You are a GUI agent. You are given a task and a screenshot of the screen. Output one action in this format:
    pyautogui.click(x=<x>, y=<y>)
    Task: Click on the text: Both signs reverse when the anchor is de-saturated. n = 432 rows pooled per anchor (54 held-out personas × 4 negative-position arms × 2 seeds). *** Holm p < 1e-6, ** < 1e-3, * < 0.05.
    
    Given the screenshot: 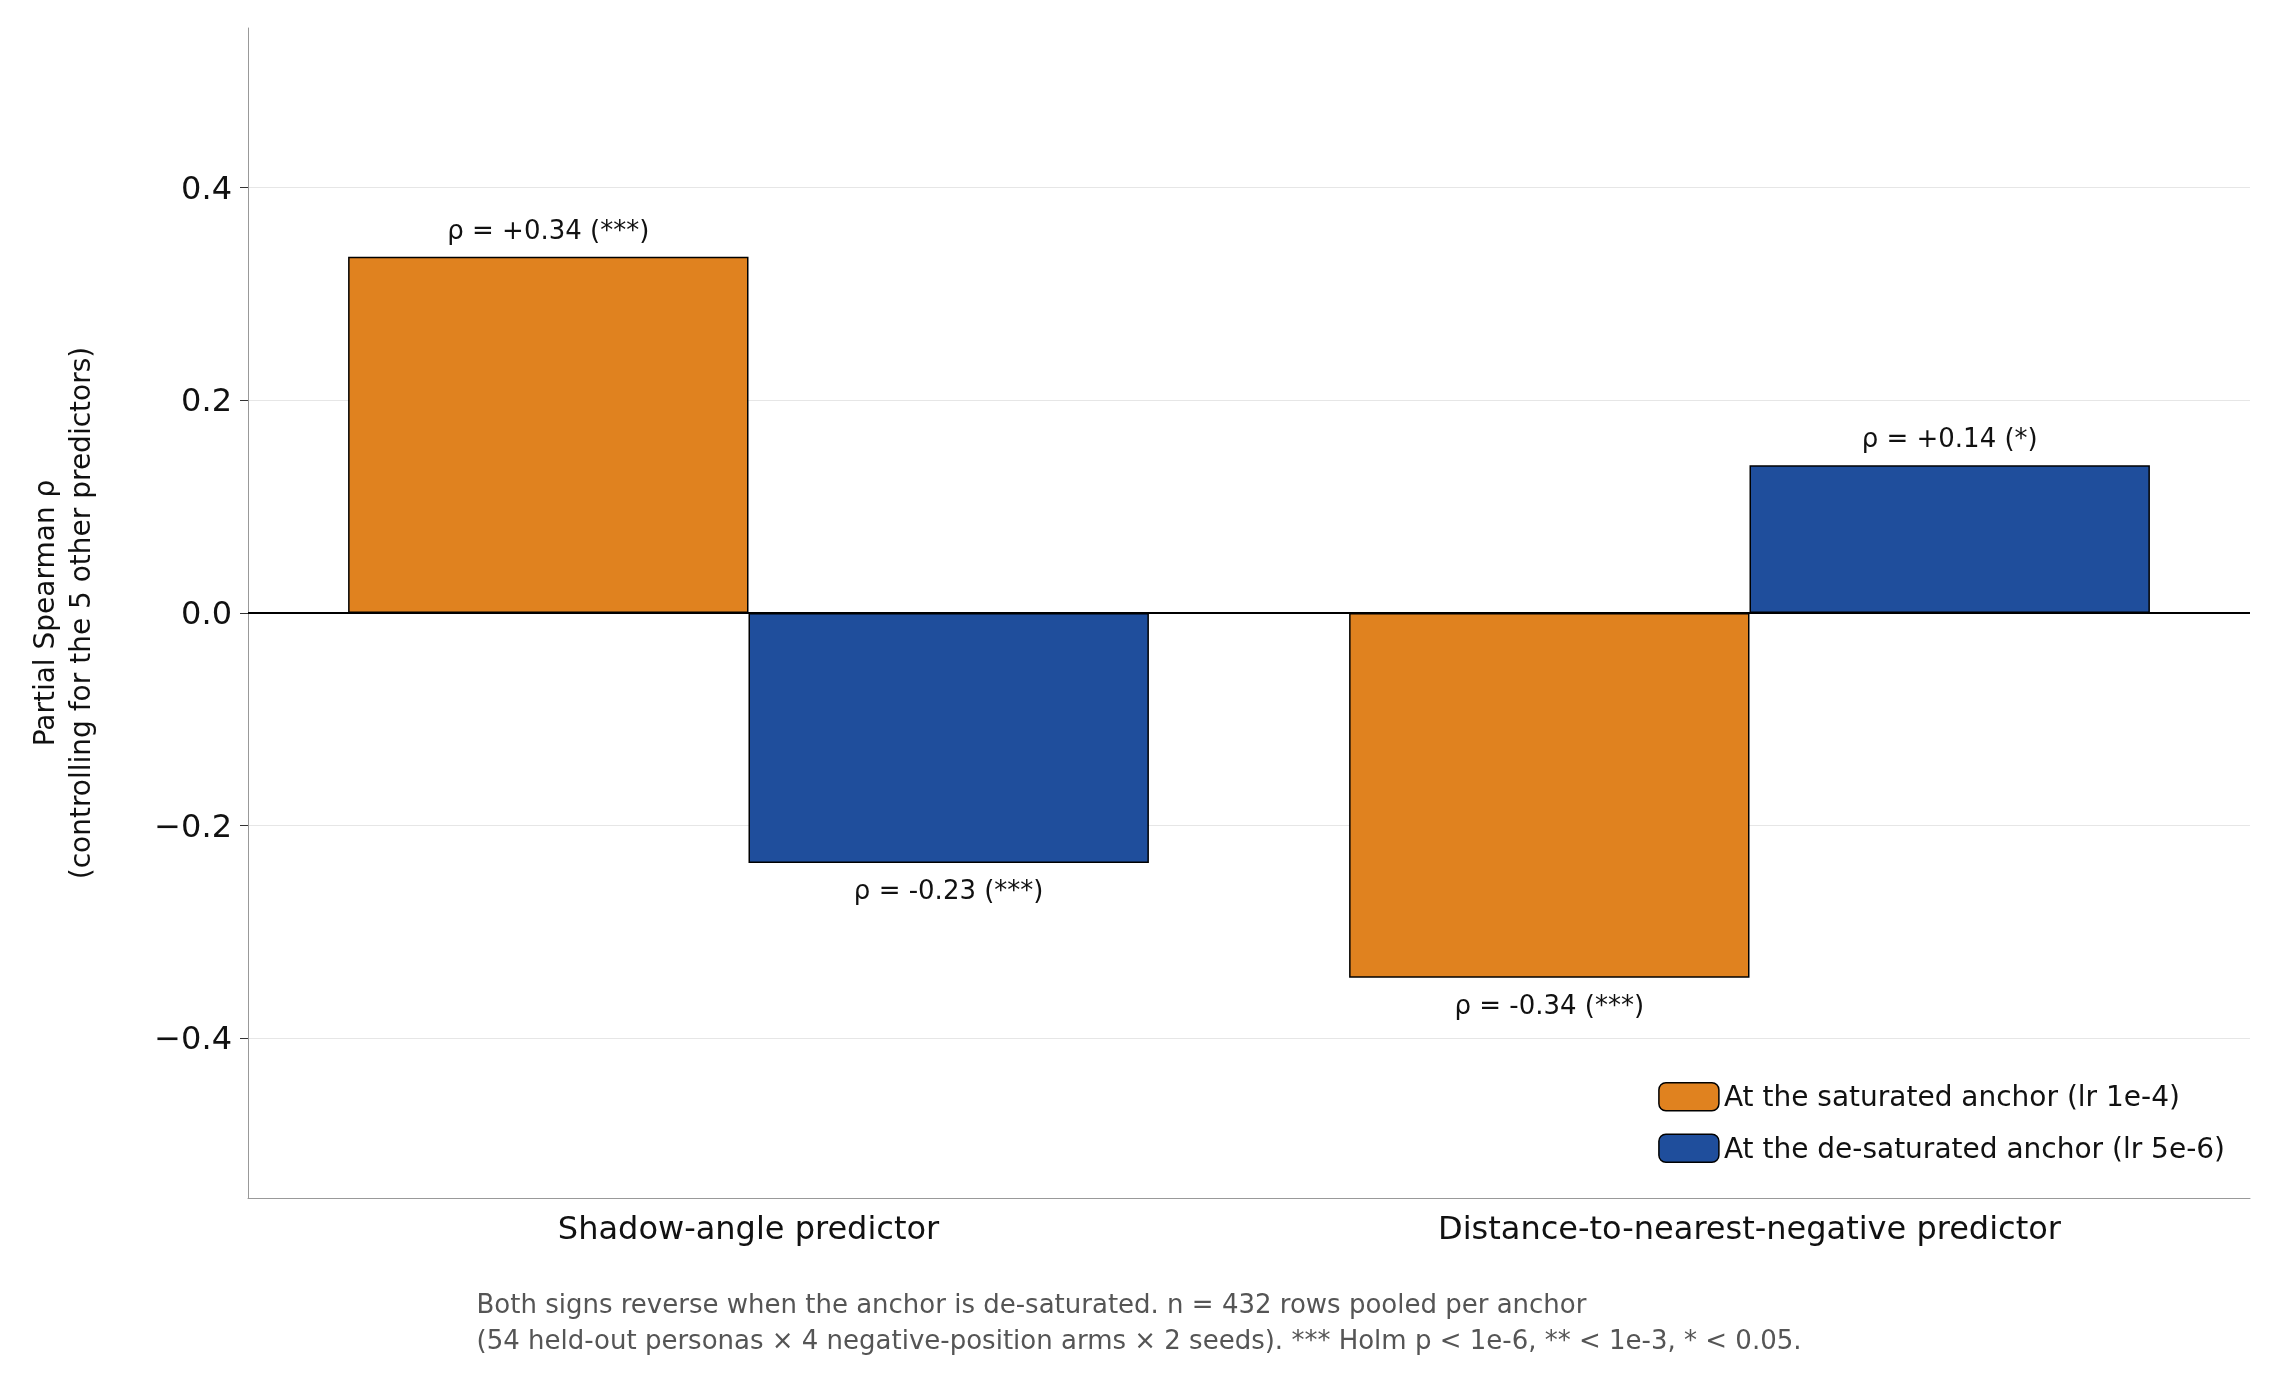 What is the action you would take?
    pyautogui.click(x=1139, y=1322)
    